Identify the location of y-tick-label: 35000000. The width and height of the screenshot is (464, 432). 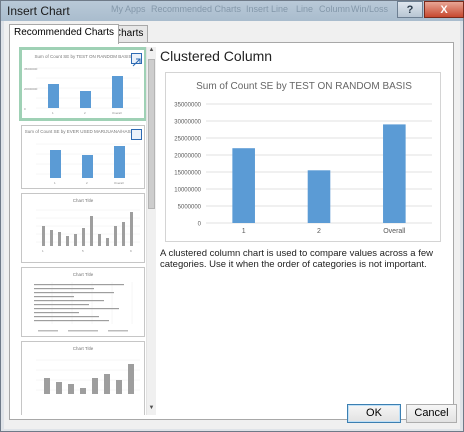
(187, 106).